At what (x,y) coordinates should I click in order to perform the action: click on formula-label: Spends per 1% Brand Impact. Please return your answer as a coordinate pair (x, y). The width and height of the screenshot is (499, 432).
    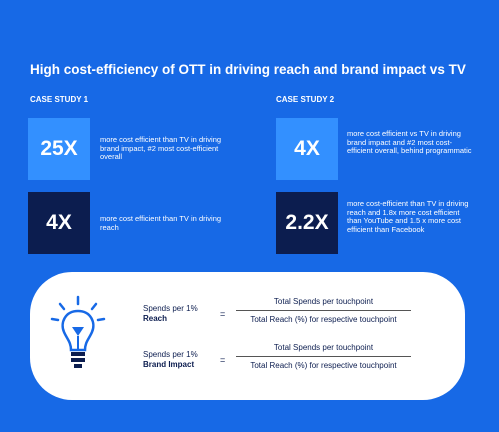
    Looking at the image, I should click on (170, 360).